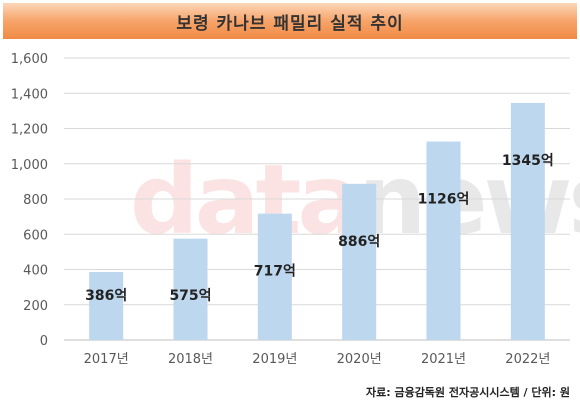 This screenshot has height=404, width=580. I want to click on y-tick-label: 1,400, so click(29, 94).